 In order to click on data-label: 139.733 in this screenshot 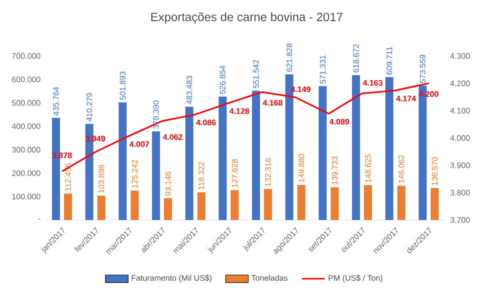, I will do `click(335, 170)`.